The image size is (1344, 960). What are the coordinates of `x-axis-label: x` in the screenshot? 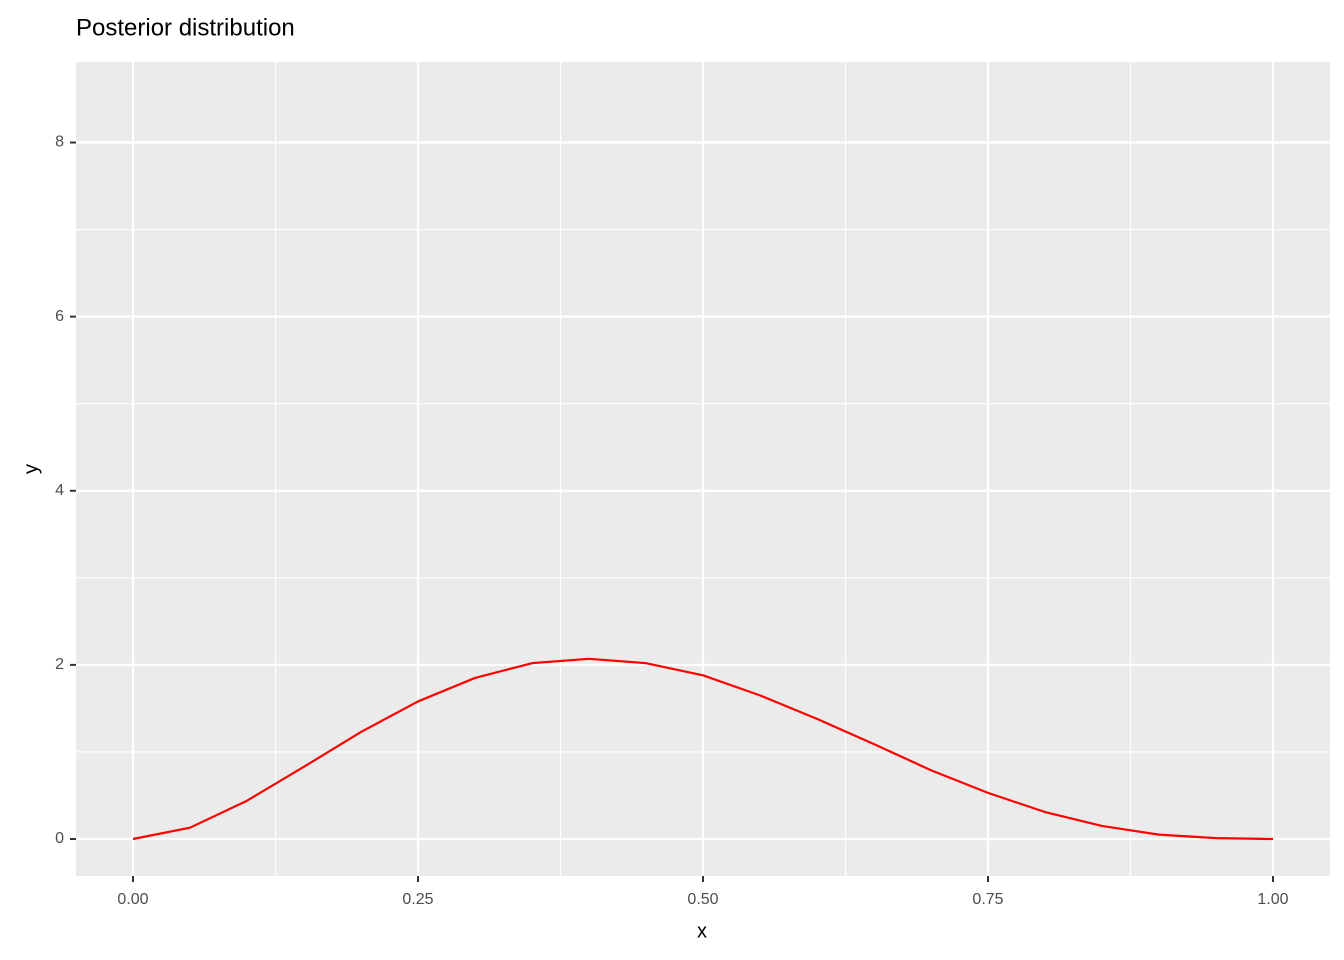 It's located at (702, 931).